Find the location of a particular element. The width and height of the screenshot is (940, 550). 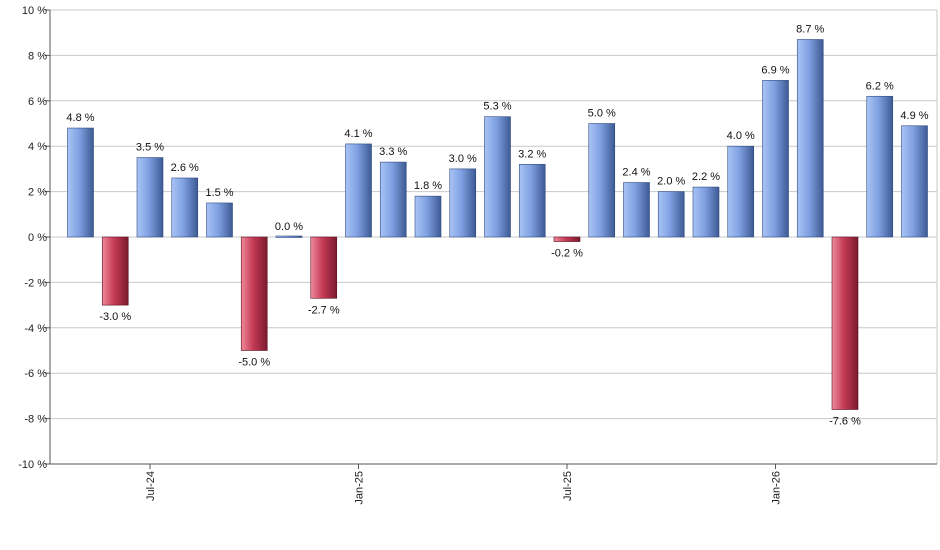

y-tick-label: -4 % is located at coordinates (35, 329).